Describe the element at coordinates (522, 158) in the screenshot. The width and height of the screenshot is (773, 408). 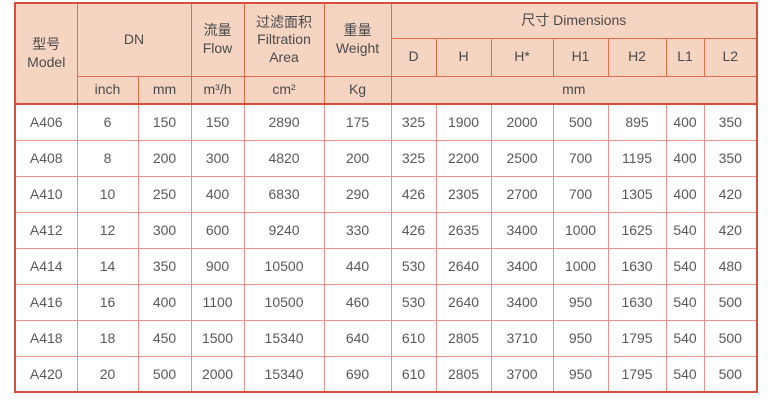
I see `table-cell: 2500` at that location.